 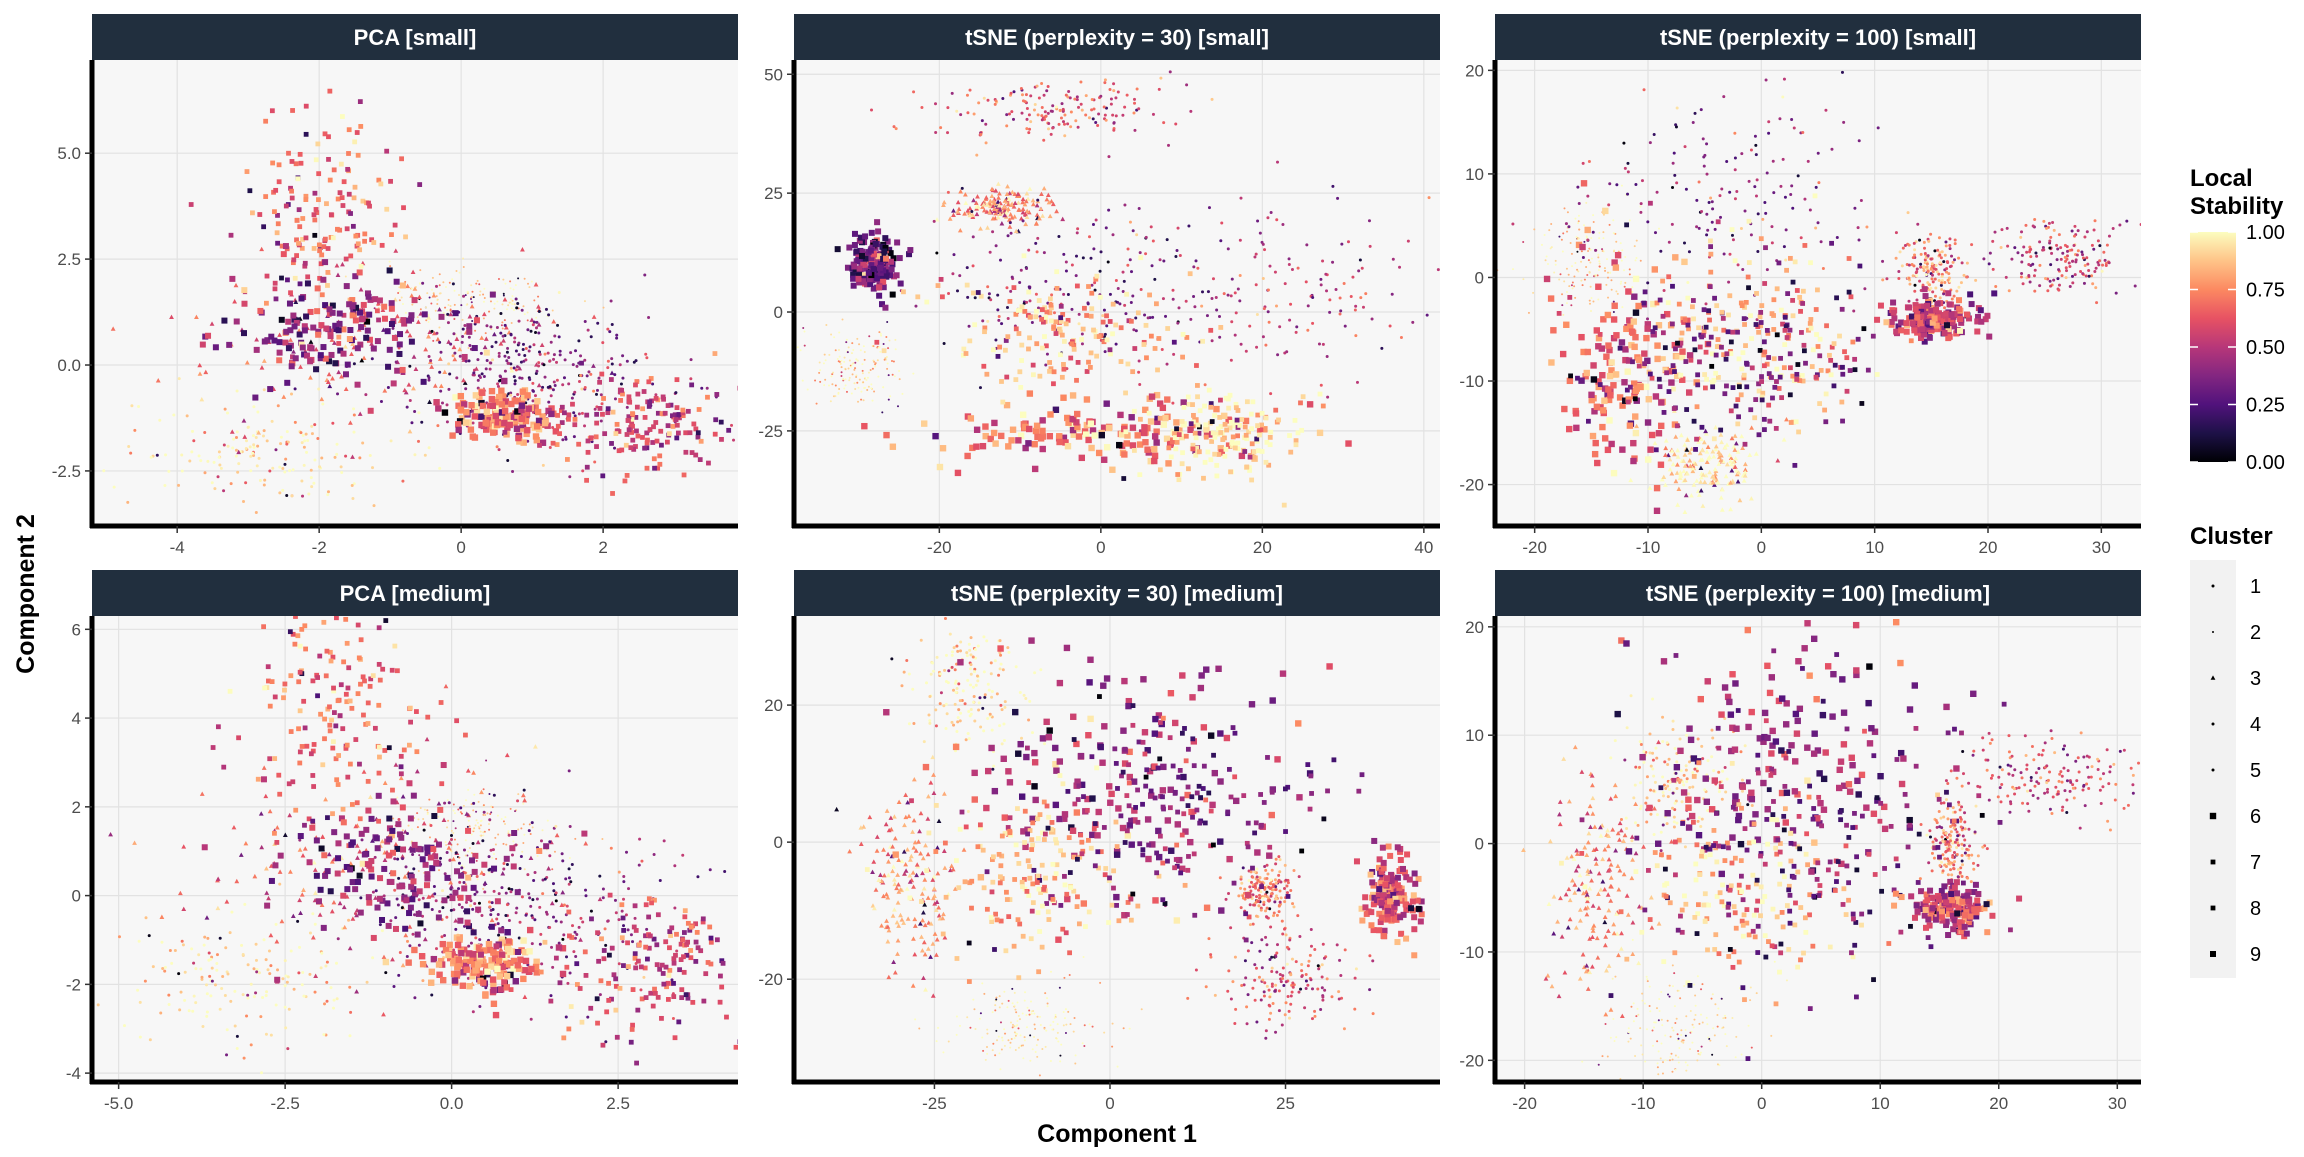 I want to click on x-tick-label: 0, so click(x=1761, y=547).